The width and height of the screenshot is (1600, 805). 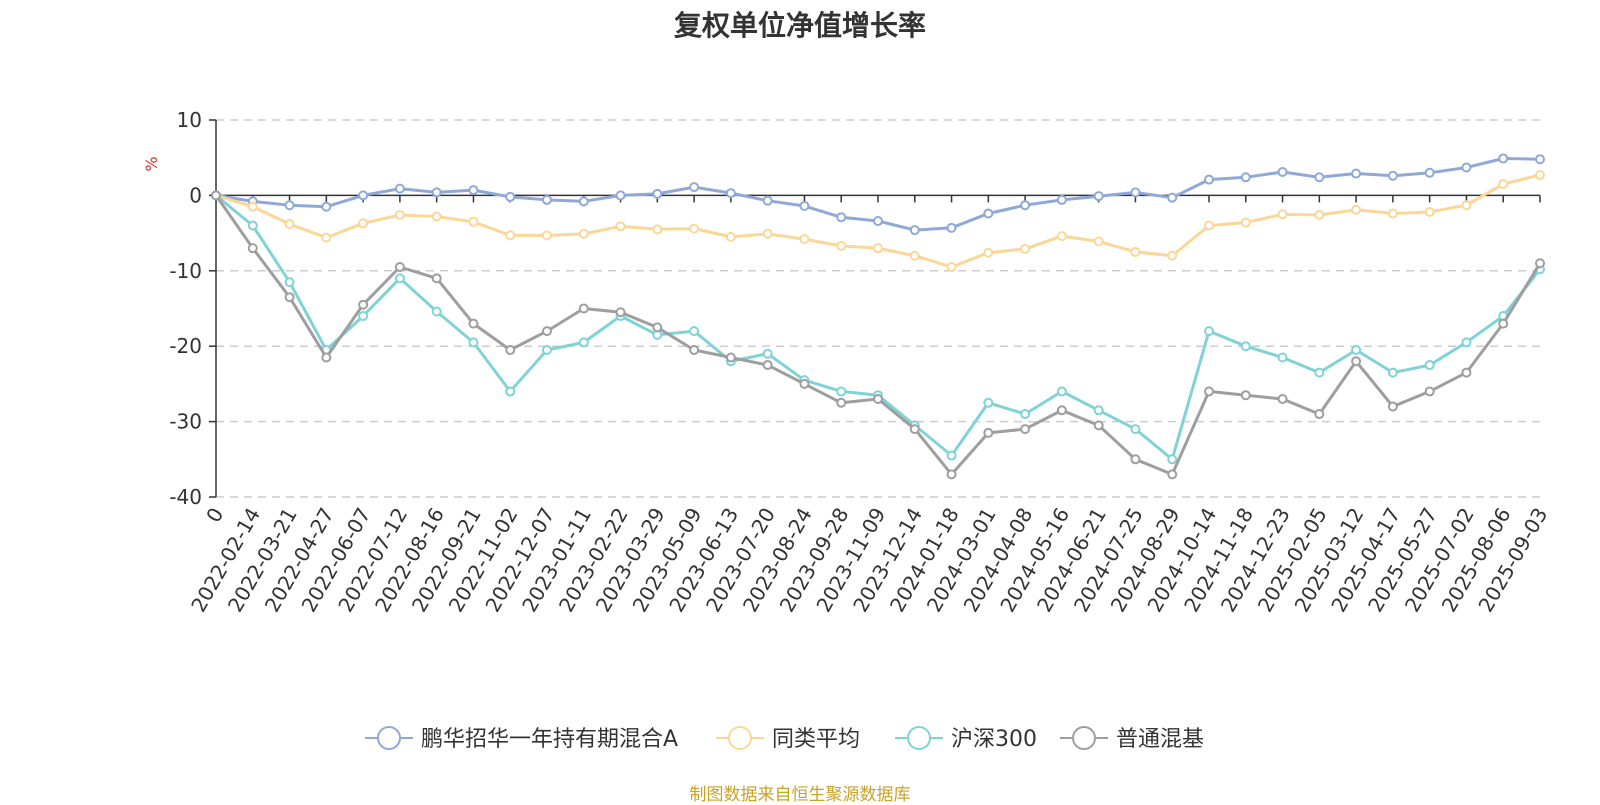 What do you see at coordinates (185, 497) in the screenshot?
I see `y-tick-label: -40` at bounding box center [185, 497].